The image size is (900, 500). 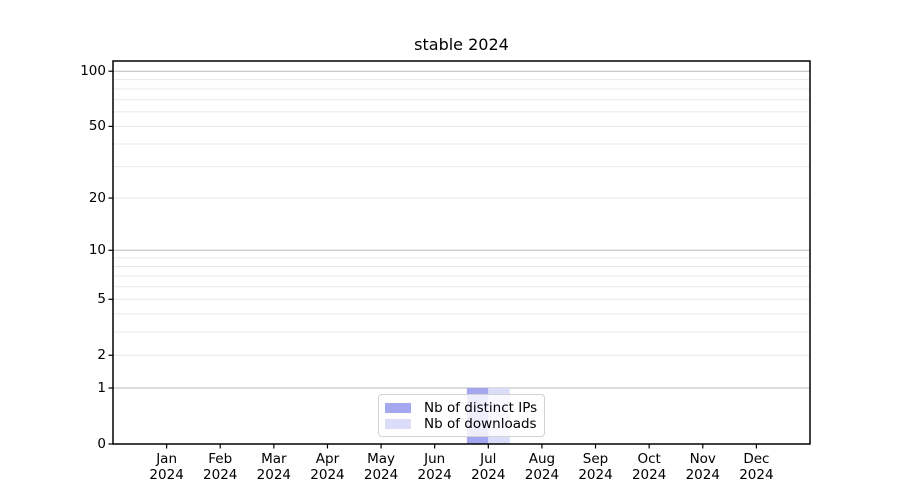 I want to click on legend-swatch-distinct-ips, so click(x=398, y=408).